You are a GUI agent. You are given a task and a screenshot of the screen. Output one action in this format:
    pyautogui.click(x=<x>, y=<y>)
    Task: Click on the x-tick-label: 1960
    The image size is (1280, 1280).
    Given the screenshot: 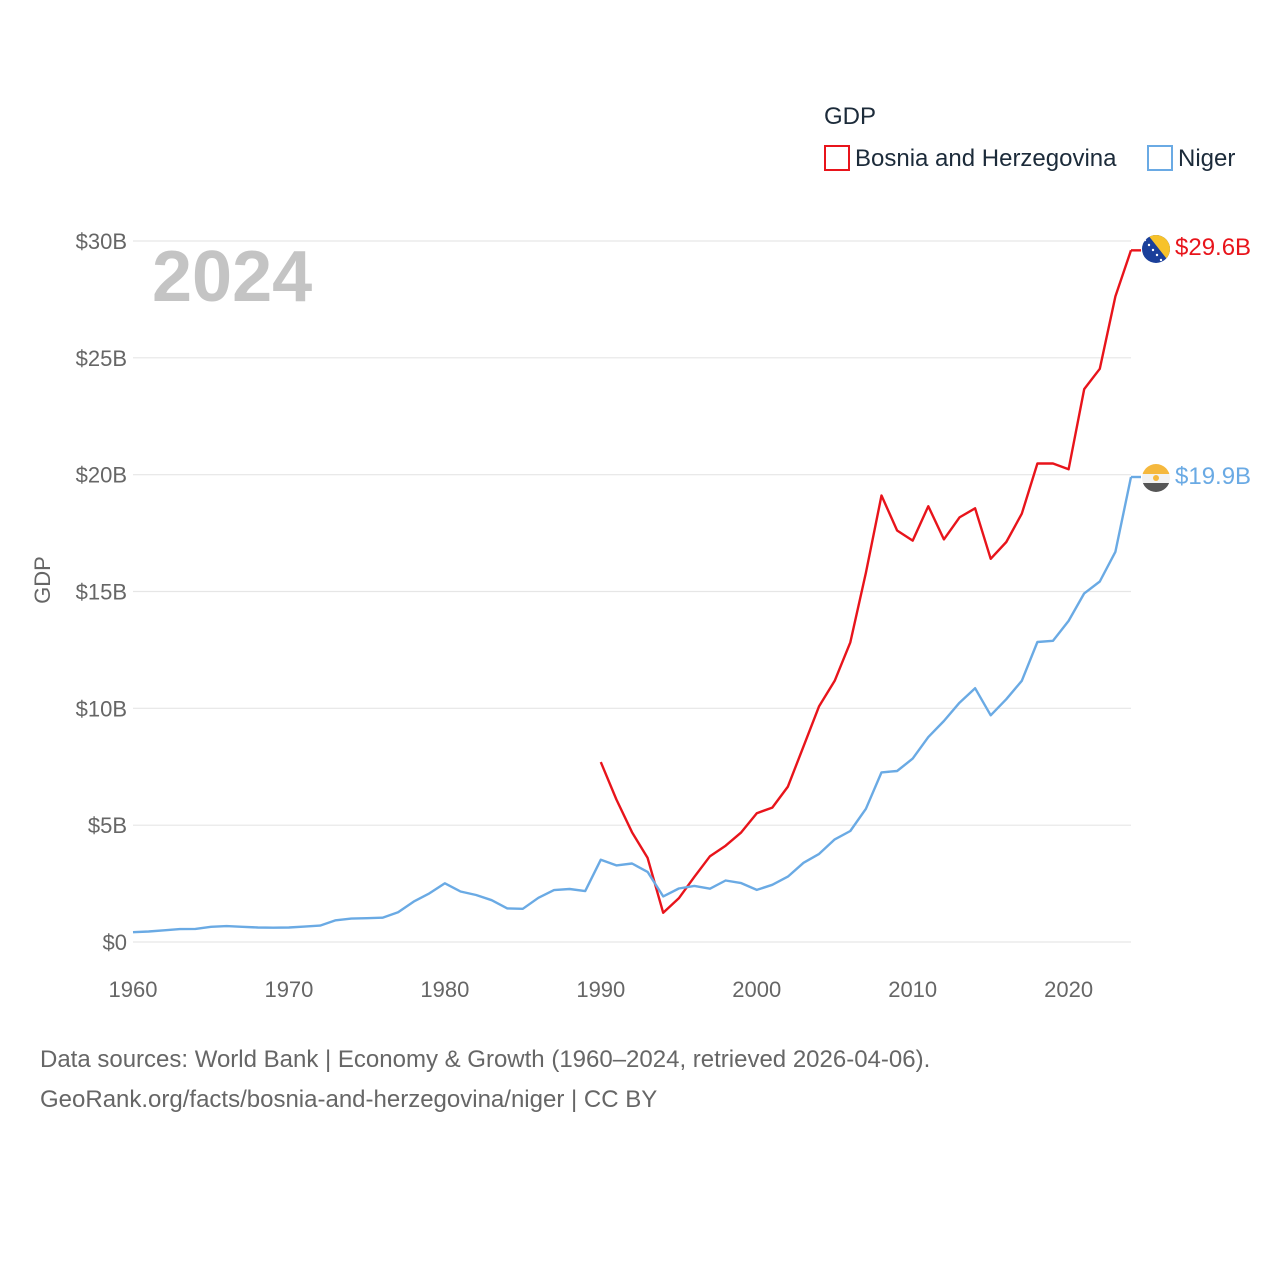 What is the action you would take?
    pyautogui.click(x=133, y=989)
    